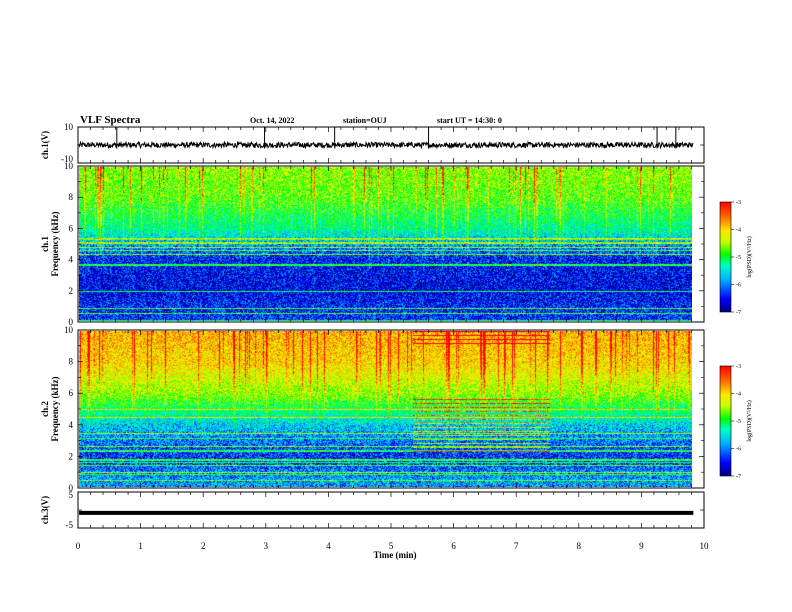 The image size is (792, 612). I want to click on ch2-ytick-label: 4, so click(71, 425).